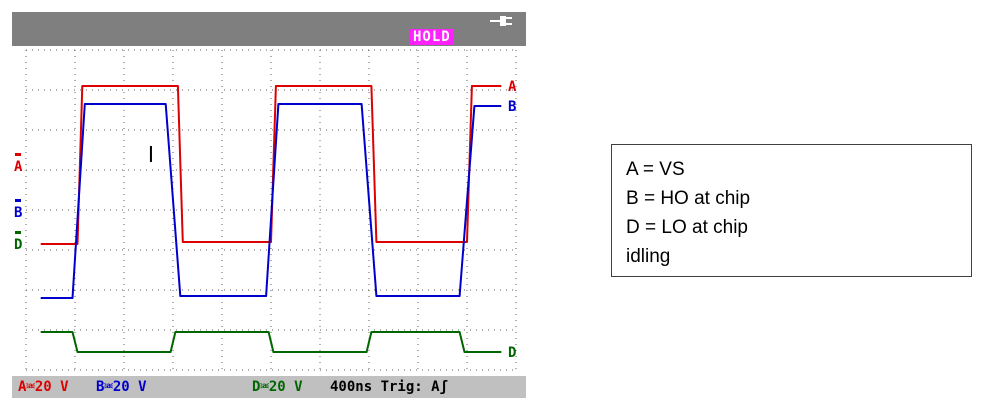  I want to click on ground-marker-a: A, so click(18, 167).